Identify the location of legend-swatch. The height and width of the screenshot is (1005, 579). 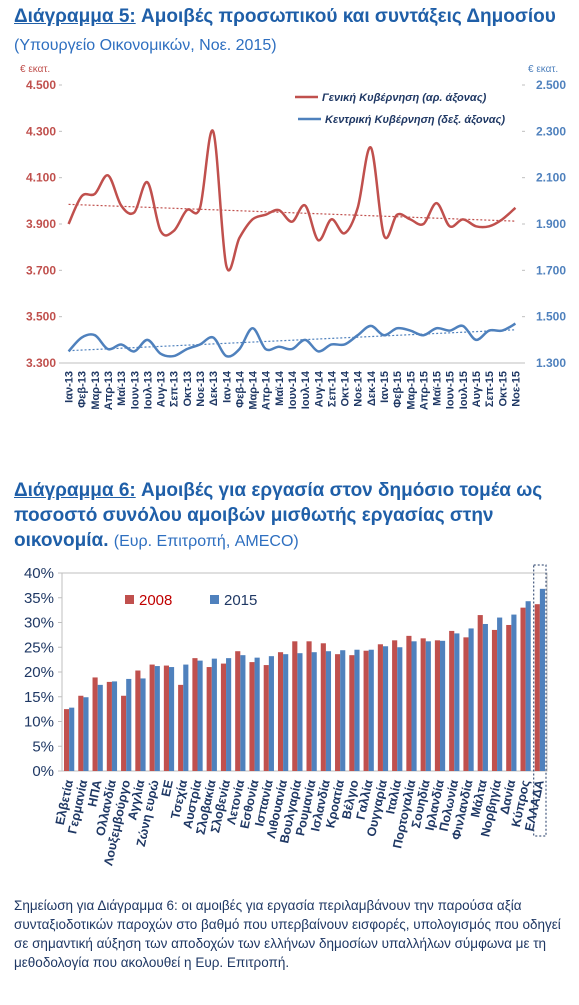
(129, 599).